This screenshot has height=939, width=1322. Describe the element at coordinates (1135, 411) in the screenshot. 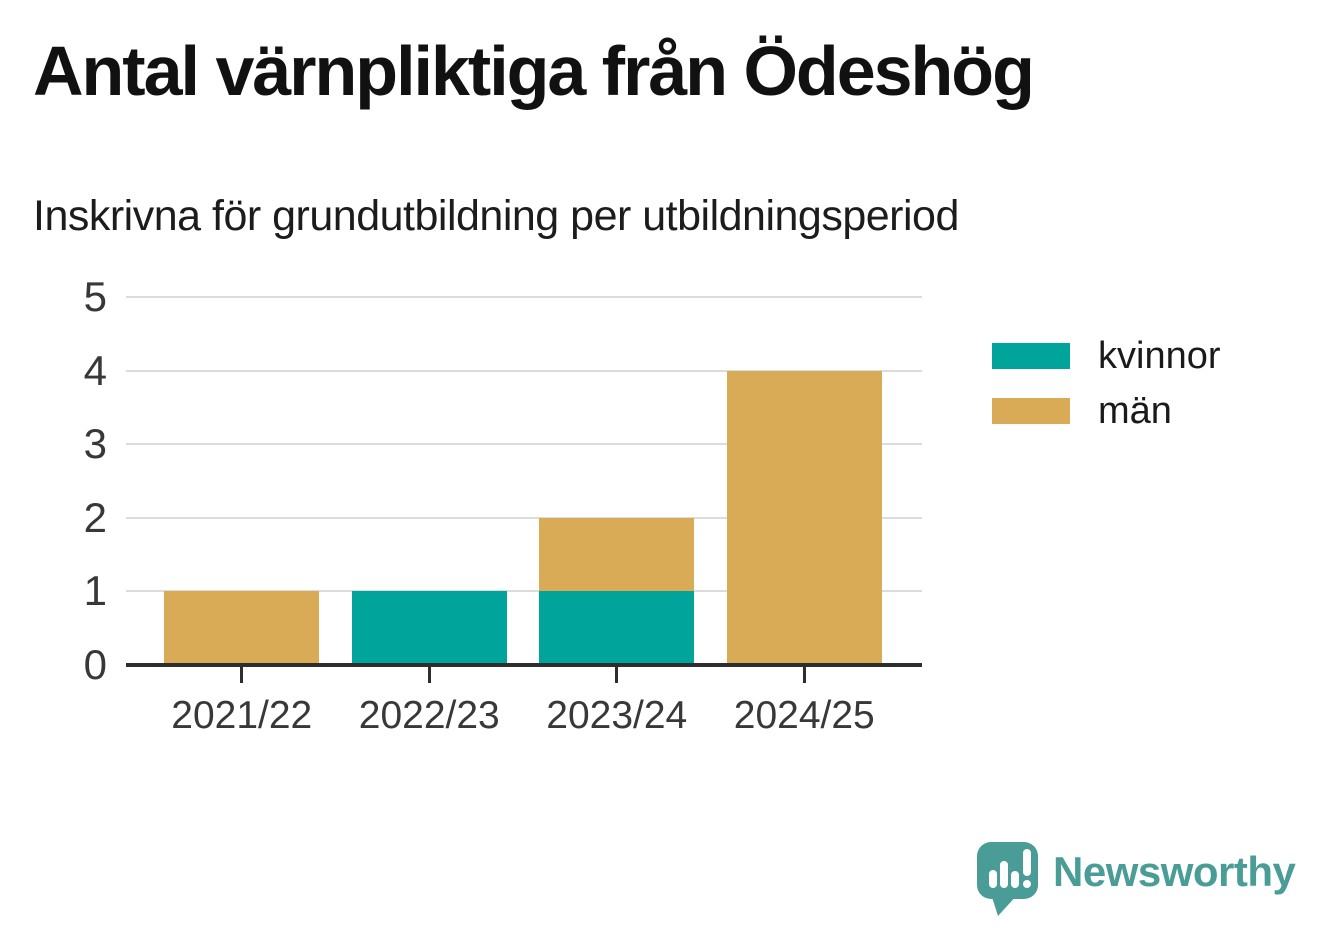

I see `legend-label-man: män` at that location.